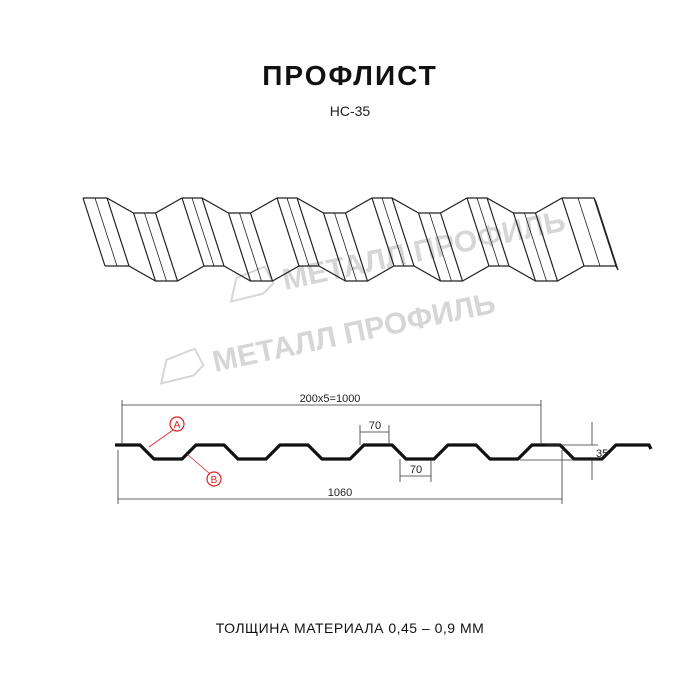  Describe the element at coordinates (330, 399) in the screenshot. I see `dim-pitch-label: 200x5=1000` at that location.